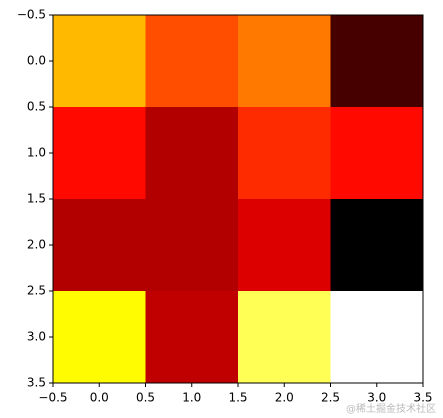  What do you see at coordinates (31, 15) in the screenshot?
I see `y-tick-label: −0.5` at bounding box center [31, 15].